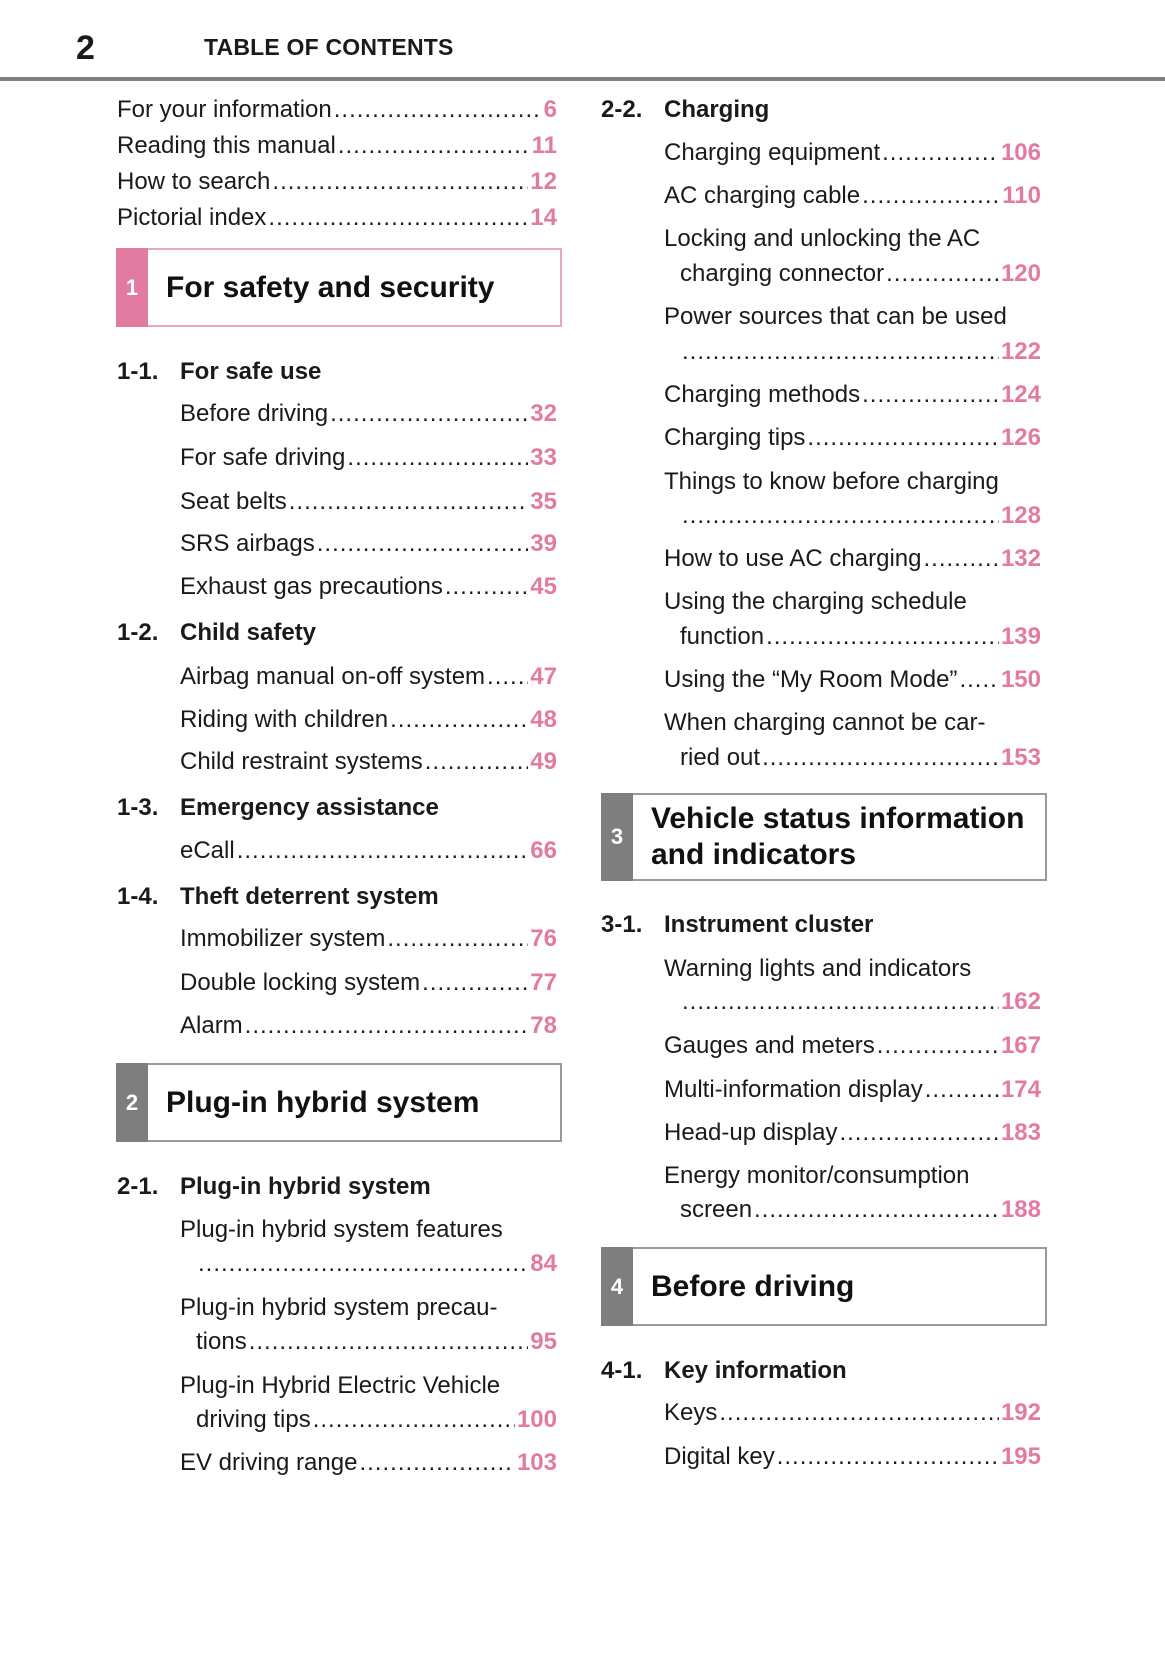  Describe the element at coordinates (835, 316) in the screenshot. I see `toc-entry-line1: Power sources that can be used` at that location.